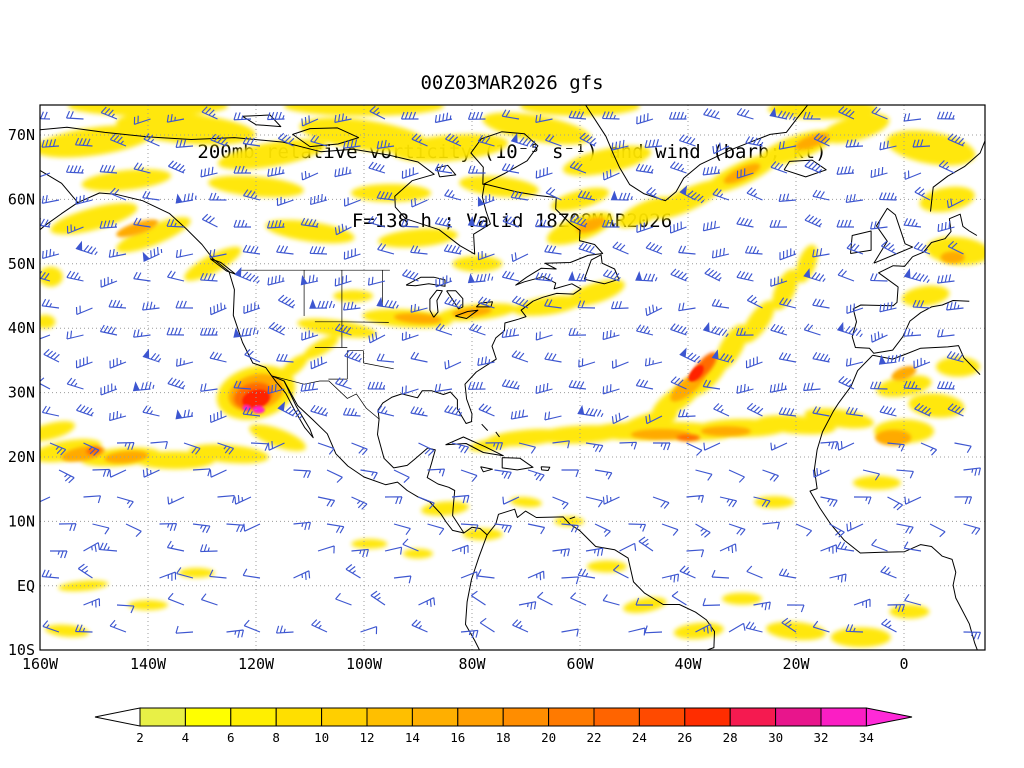  Describe the element at coordinates (473, 389) in the screenshot. I see `vorticity-fill-high` at that location.